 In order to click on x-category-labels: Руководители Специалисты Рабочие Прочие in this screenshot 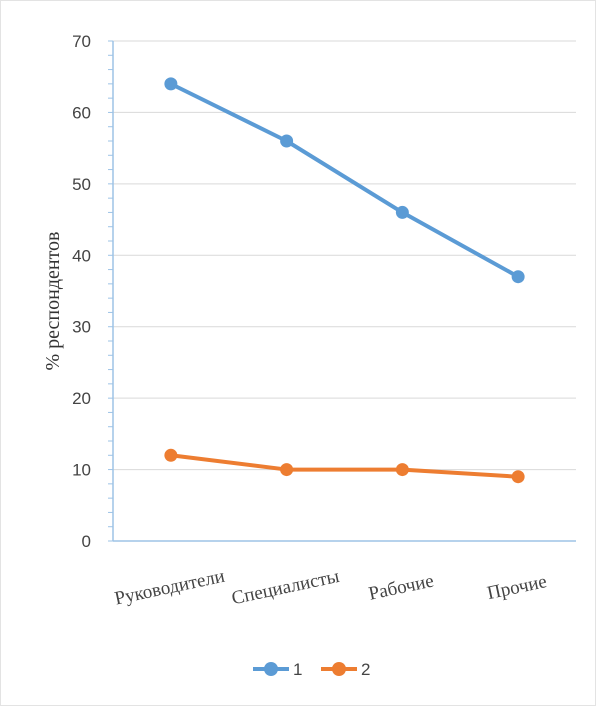, I will do `click(331, 588)`.